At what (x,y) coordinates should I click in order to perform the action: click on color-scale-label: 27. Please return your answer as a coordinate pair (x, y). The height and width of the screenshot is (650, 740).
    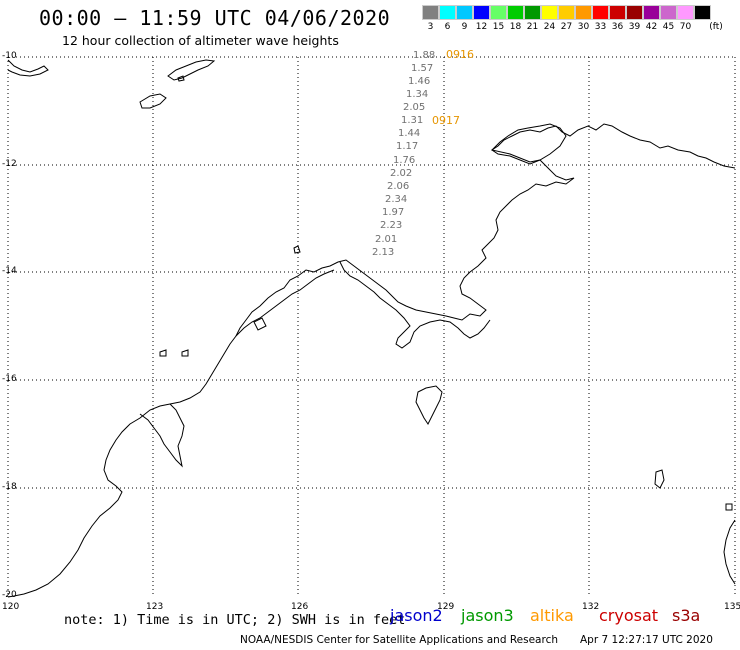
    Looking at the image, I should click on (566, 27).